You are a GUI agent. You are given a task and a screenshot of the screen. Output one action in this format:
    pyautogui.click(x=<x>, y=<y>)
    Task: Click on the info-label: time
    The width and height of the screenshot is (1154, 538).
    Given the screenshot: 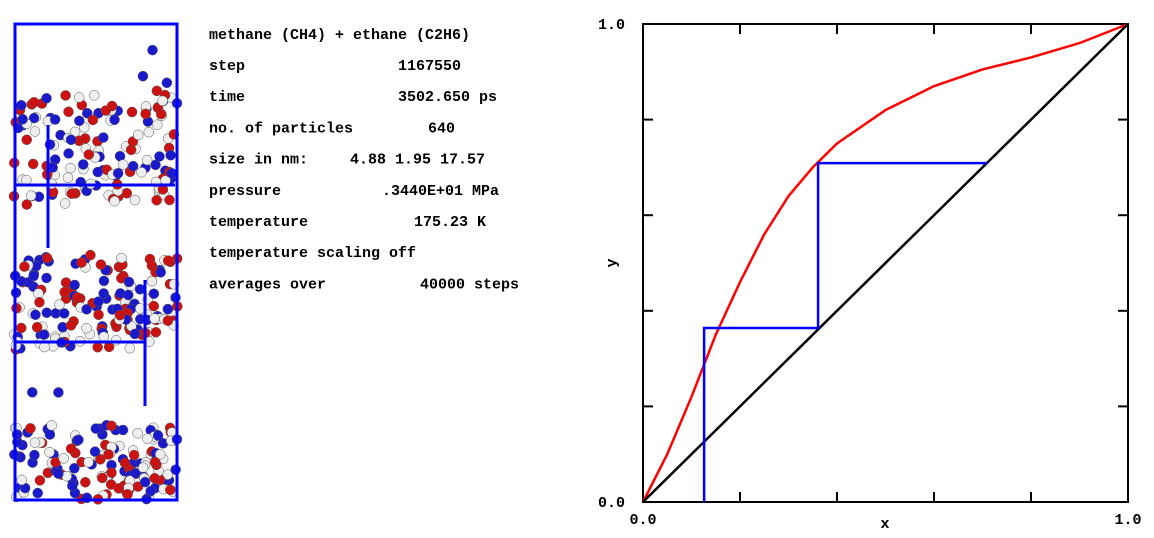 What is the action you would take?
    pyautogui.click(x=227, y=97)
    